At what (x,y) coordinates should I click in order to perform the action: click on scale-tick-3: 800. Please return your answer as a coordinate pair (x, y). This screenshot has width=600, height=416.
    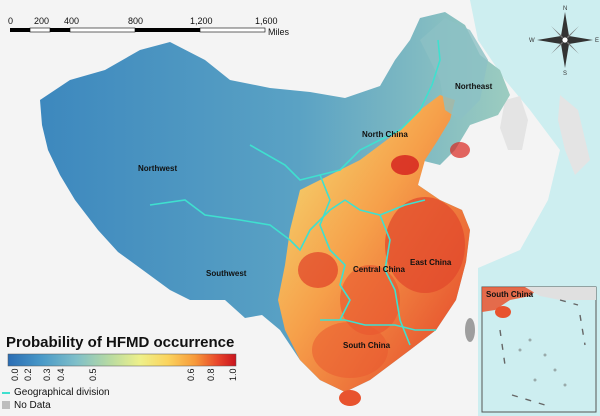
    Looking at the image, I should click on (135, 21).